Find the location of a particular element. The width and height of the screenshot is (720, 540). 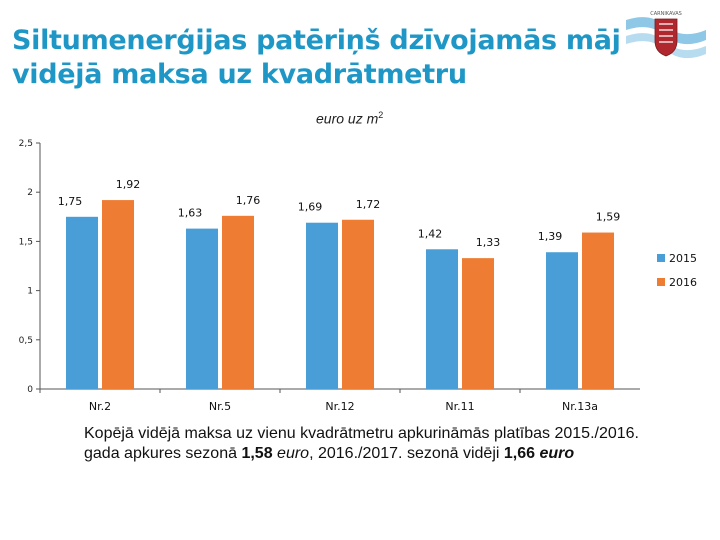

x-tick-label: Nr.12 is located at coordinates (339, 406).